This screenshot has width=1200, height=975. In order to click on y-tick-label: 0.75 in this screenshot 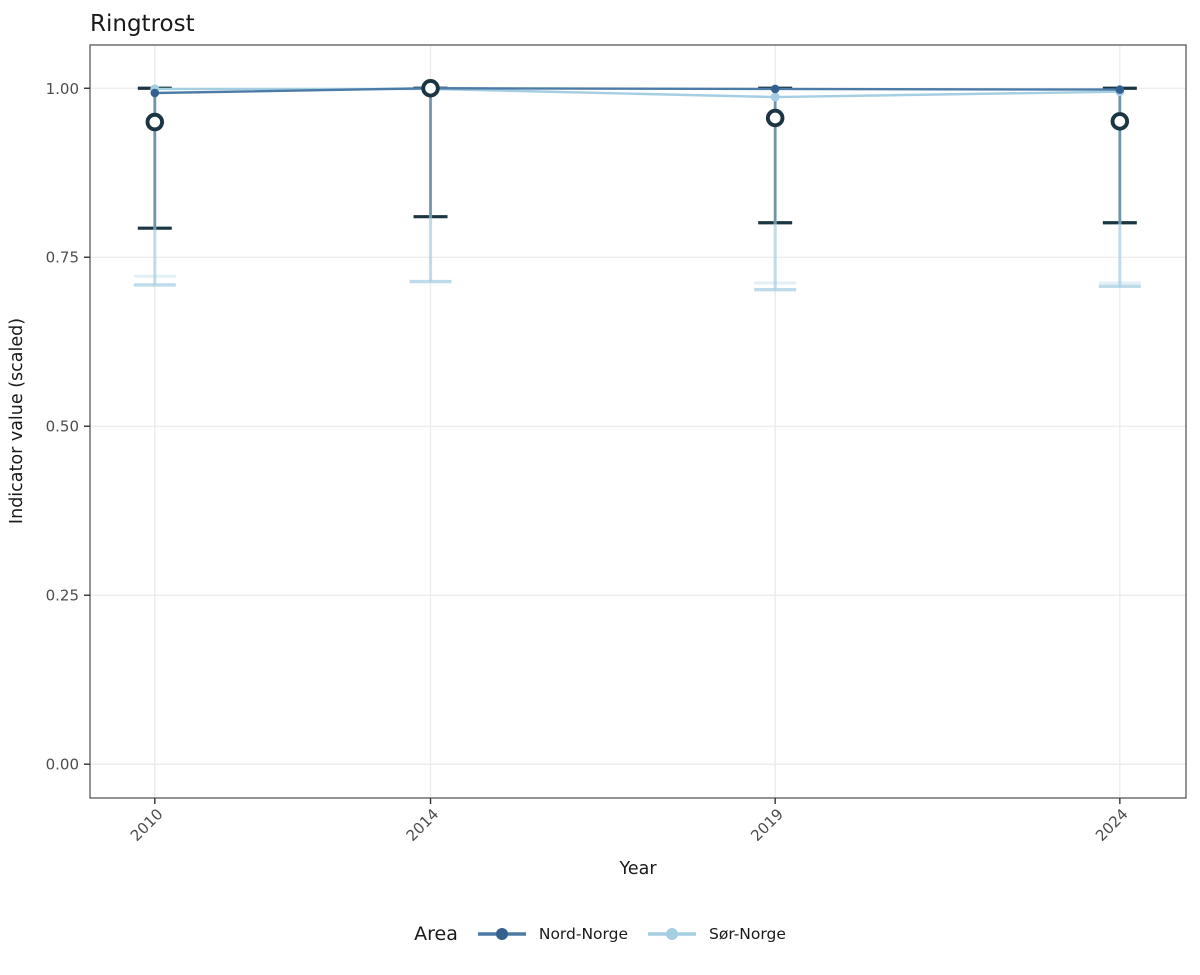, I will do `click(62, 258)`.